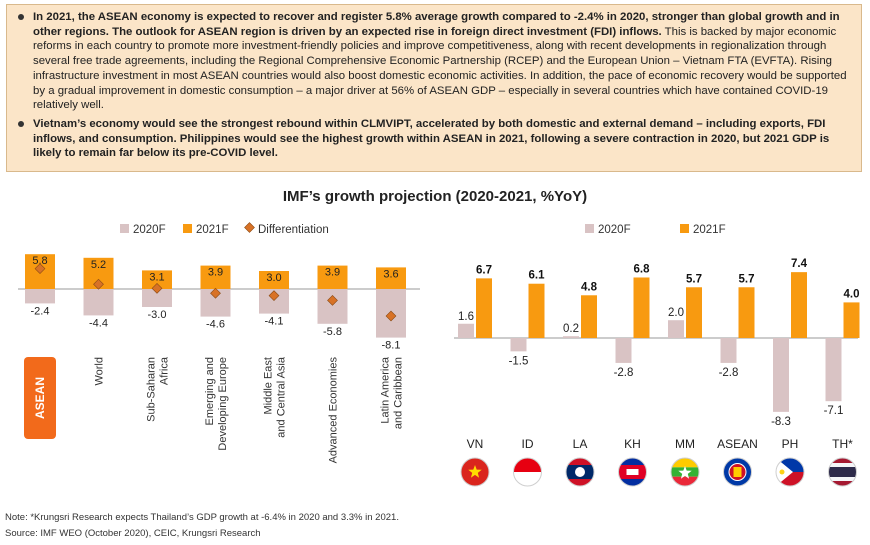  Describe the element at coordinates (390, 274) in the screenshot. I see `label-2021f-6: 3.6` at that location.